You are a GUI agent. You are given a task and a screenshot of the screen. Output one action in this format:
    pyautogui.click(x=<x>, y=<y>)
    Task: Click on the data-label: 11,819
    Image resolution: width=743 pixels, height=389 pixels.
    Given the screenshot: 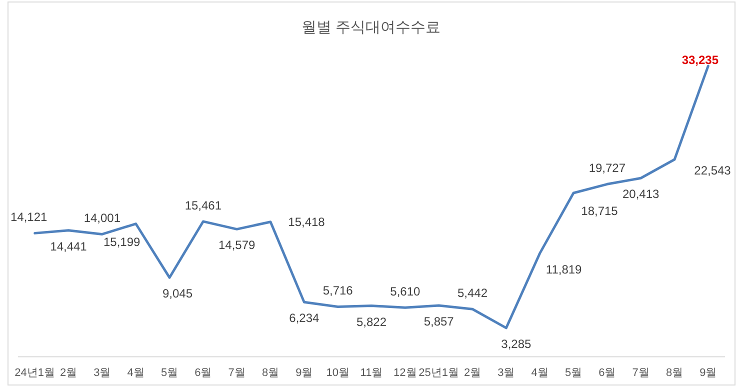 What is the action you would take?
    pyautogui.click(x=564, y=269)
    